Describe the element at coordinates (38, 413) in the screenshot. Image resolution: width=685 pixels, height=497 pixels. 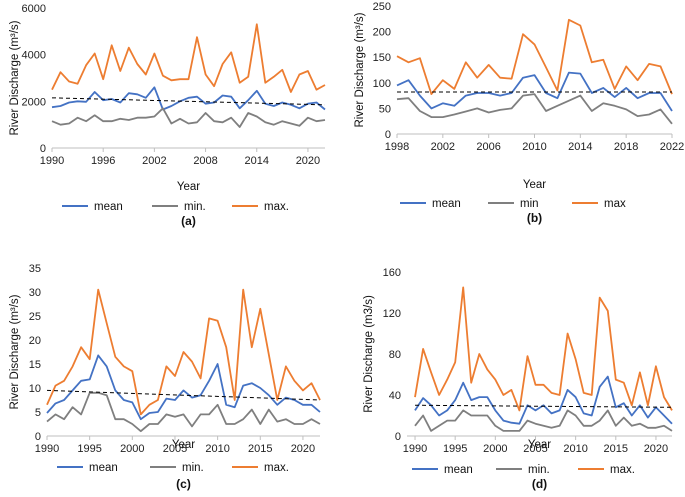
I see `y-tick-label: 5` at that location.